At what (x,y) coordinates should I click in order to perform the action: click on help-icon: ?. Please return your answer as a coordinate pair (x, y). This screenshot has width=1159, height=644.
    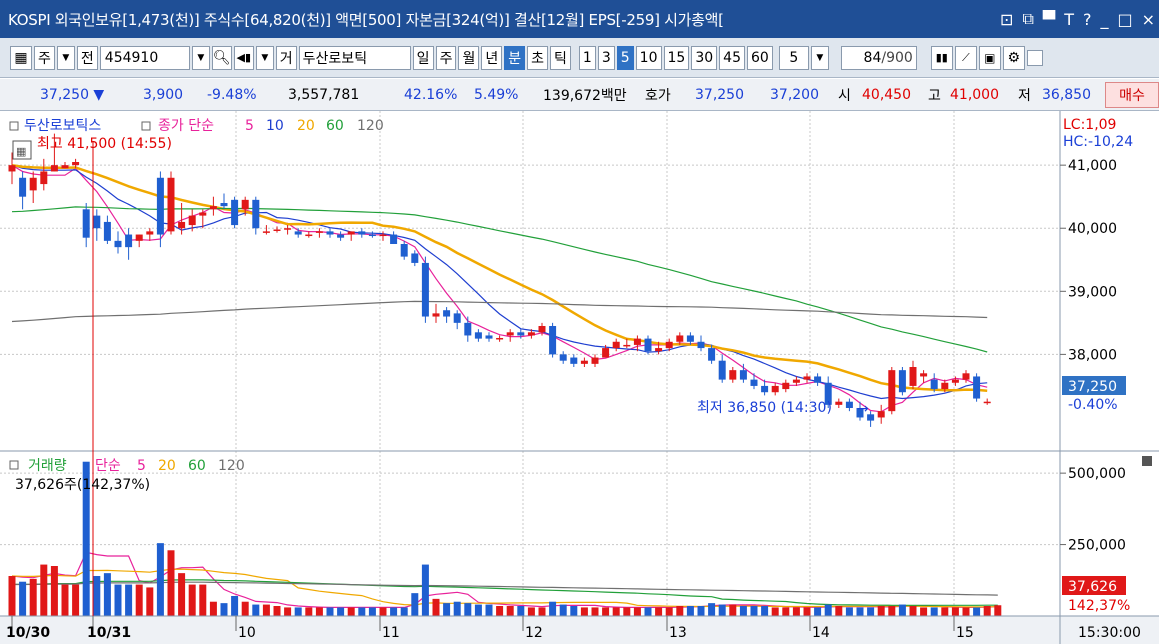
    Looking at the image, I should click on (1087, 19).